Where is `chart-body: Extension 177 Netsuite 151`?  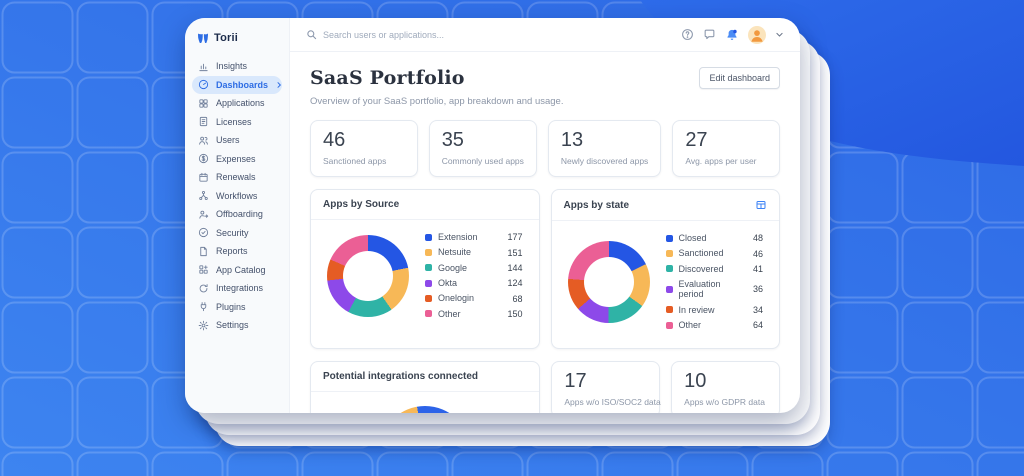 chart-body: Extension 177 Netsuite 151 is located at coordinates (425, 274).